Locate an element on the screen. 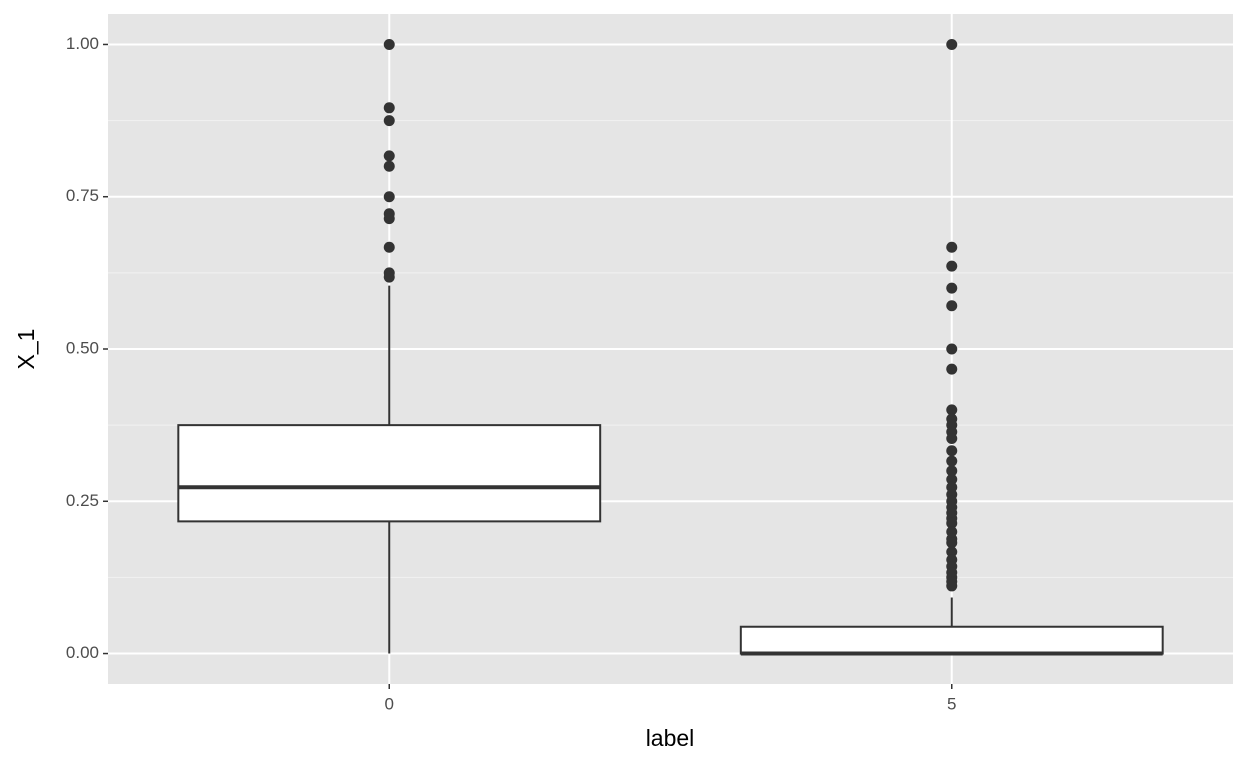 The image size is (1248, 768). x-tick-label: 5 is located at coordinates (951, 703).